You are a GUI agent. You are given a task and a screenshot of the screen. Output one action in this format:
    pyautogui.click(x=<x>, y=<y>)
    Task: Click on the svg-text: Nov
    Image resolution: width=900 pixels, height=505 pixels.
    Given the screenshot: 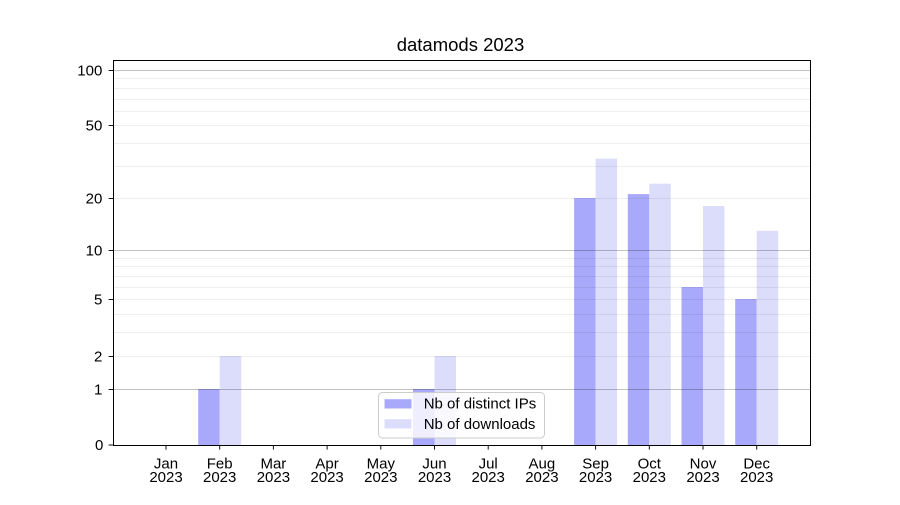 What is the action you would take?
    pyautogui.click(x=703, y=463)
    